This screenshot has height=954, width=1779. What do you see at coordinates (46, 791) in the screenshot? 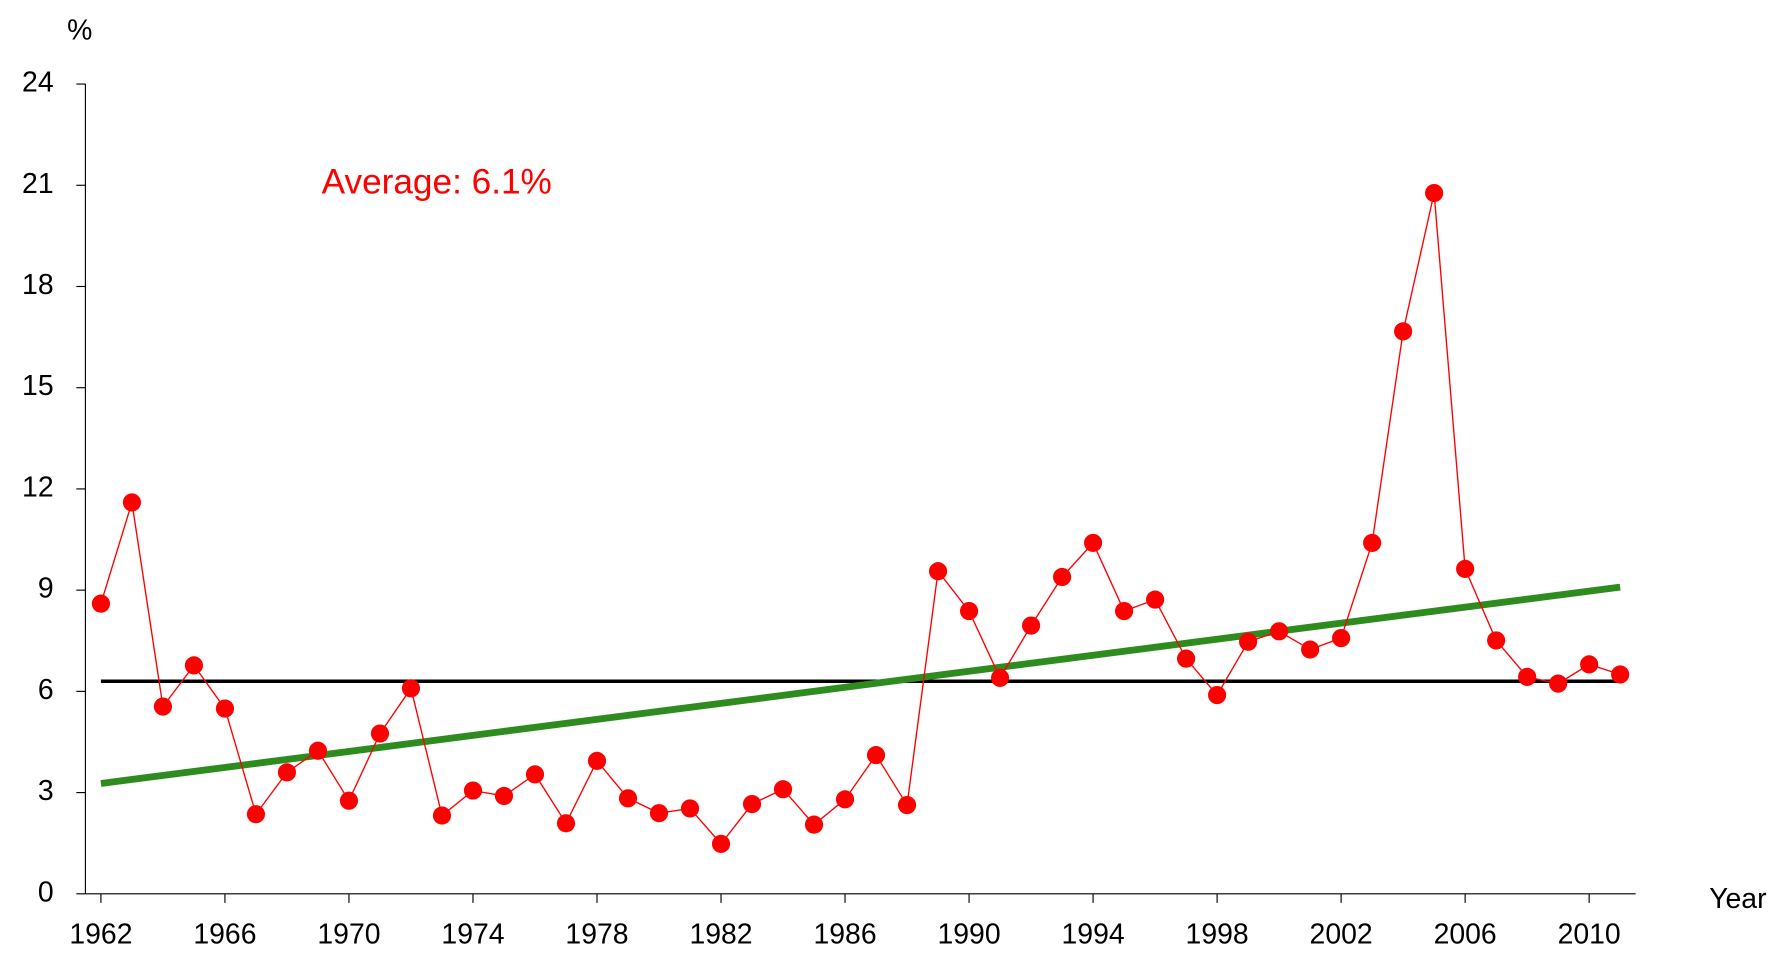
I see `y-tick-label: 3` at bounding box center [46, 791].